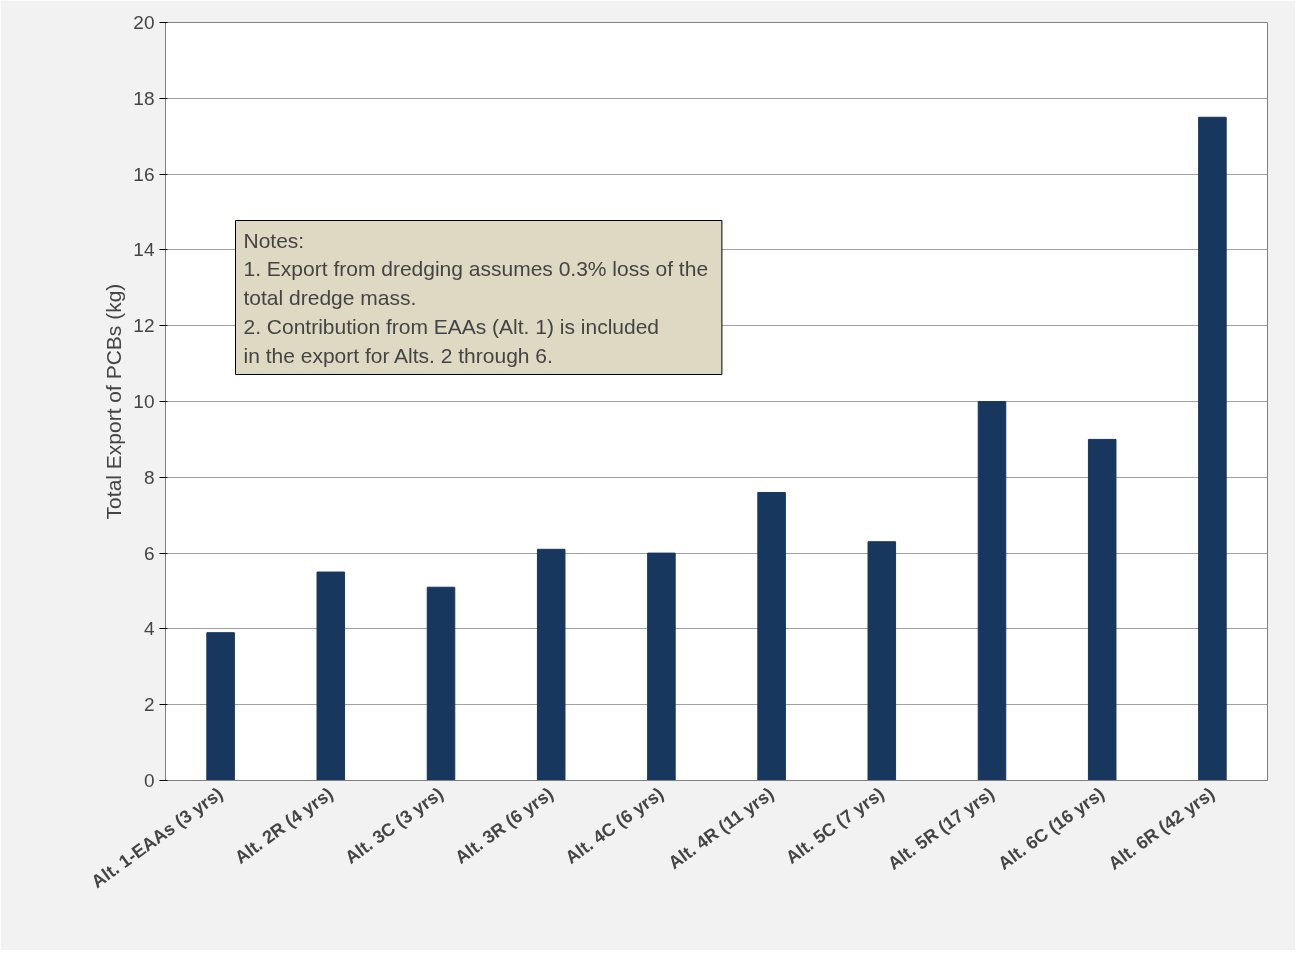 This screenshot has width=1301, height=958. Describe the element at coordinates (149, 553) in the screenshot. I see `y-tick-label: 6` at that location.